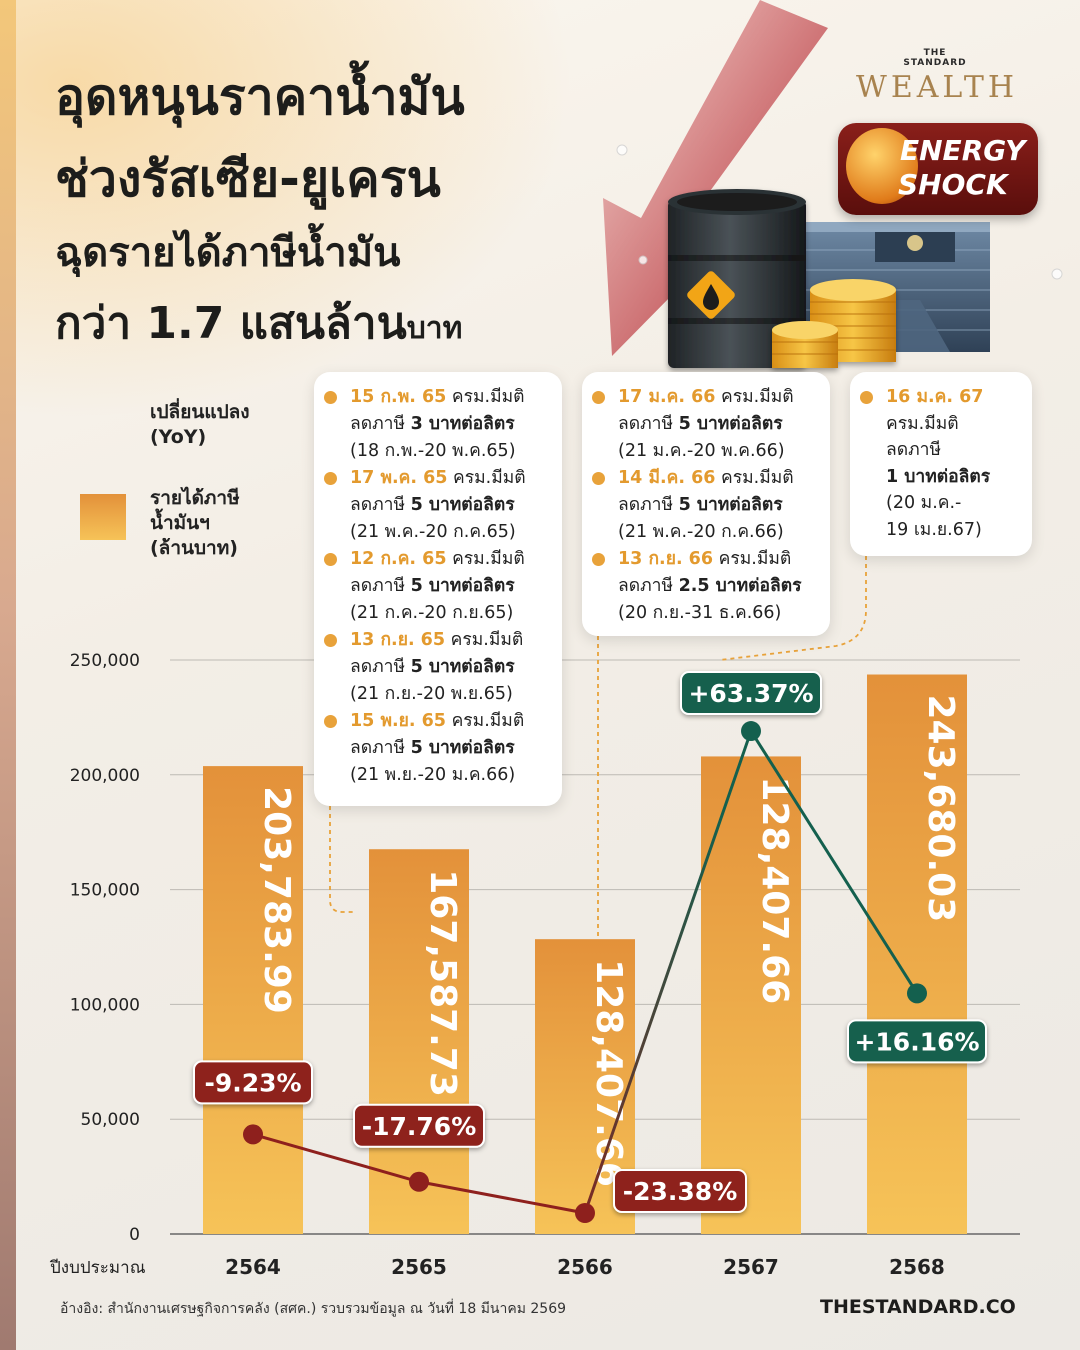 Image resolution: width=1080 pixels, height=1350 pixels. Describe the element at coordinates (701, 451) in the screenshot. I see `measure-period: (21 ม.ค.-20 พ.ค.66)` at that location.